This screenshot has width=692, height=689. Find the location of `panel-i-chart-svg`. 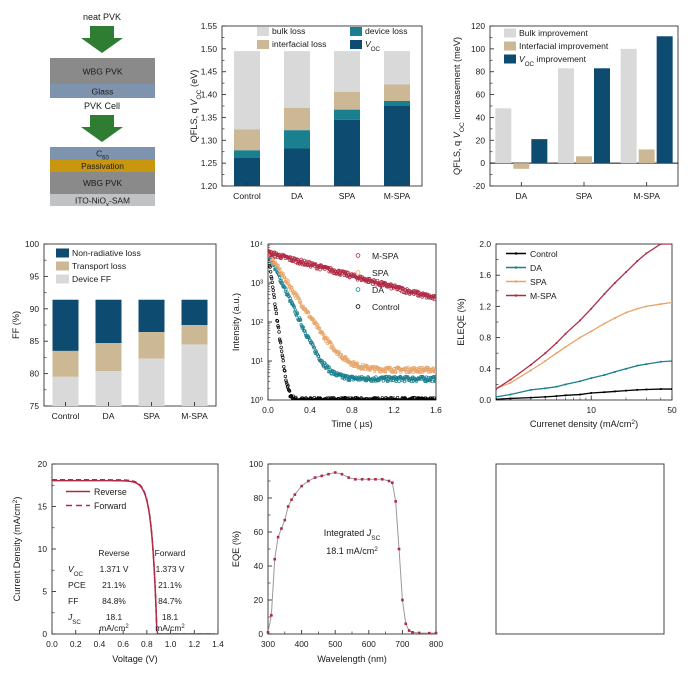

panel-i-chart-svg is located at coordinates (580, 549).